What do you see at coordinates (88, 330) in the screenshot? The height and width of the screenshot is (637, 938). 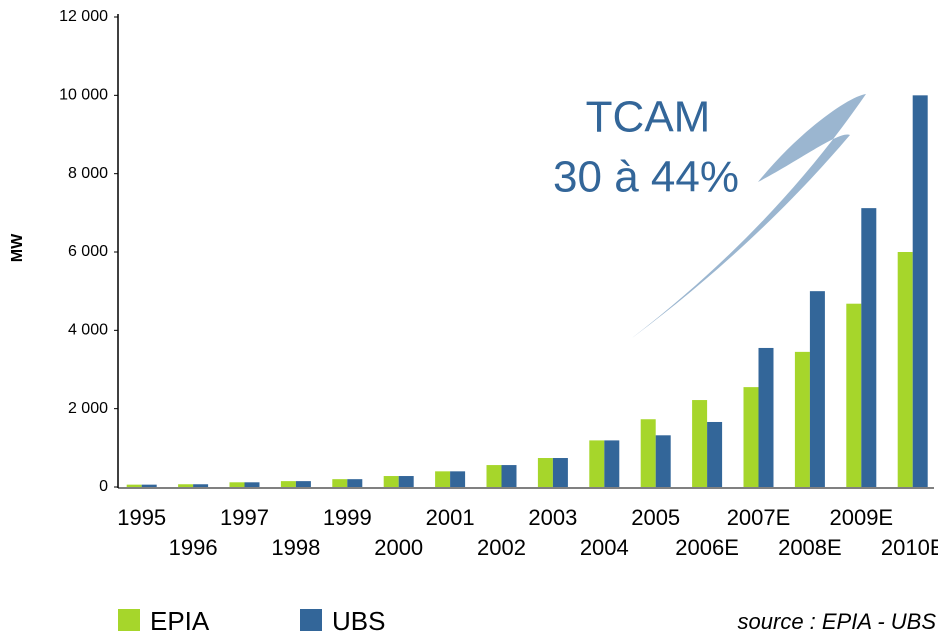 I see `y-tick-label: 4 000` at bounding box center [88, 330].